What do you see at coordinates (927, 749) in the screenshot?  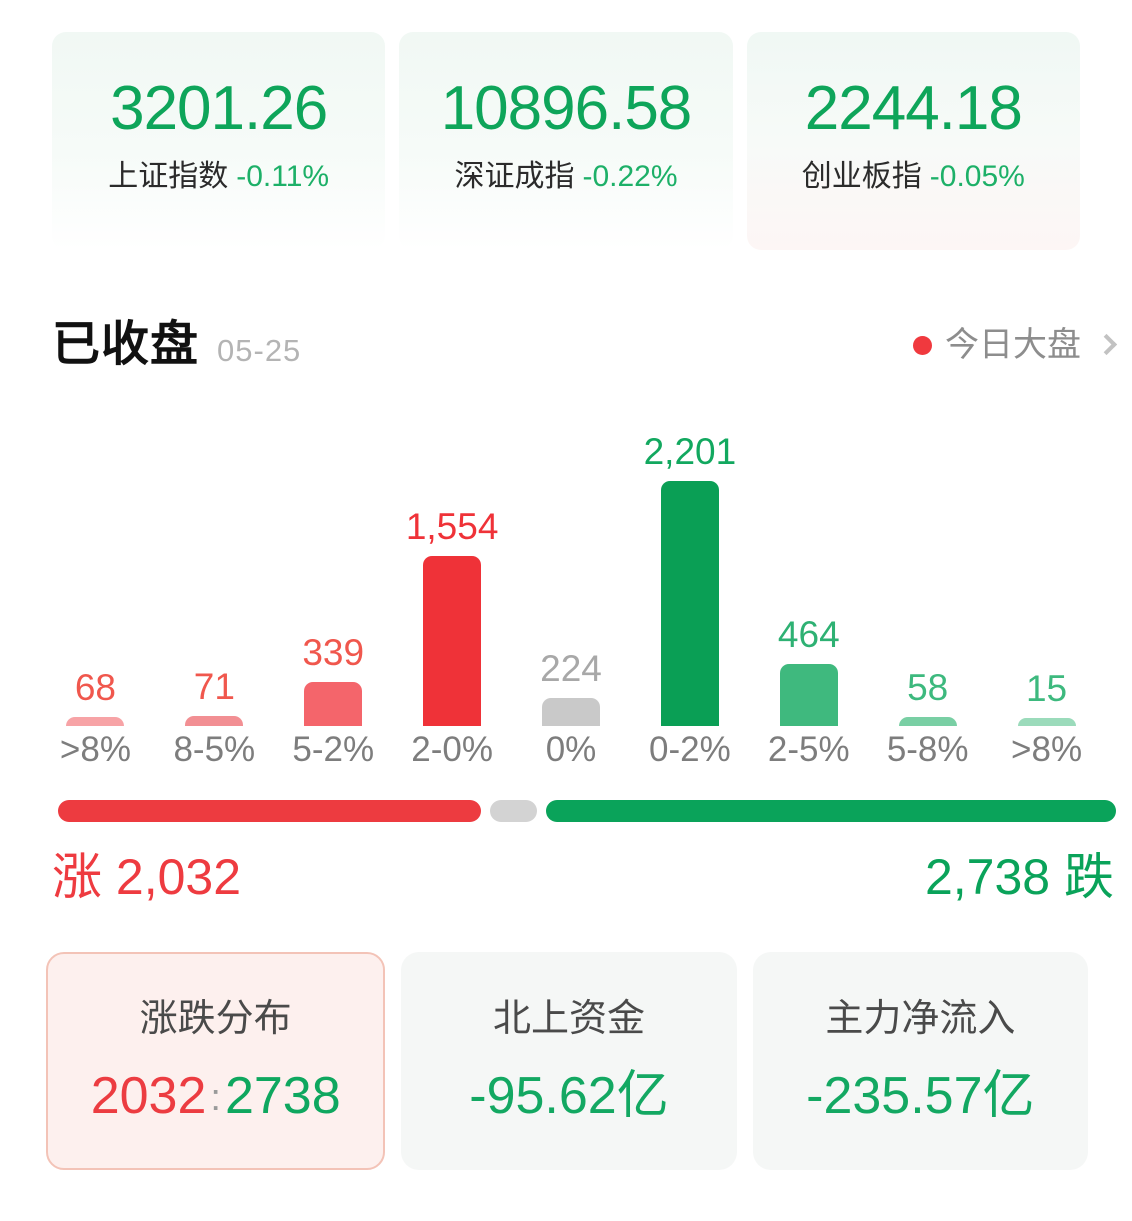 I see `chart-x-label: 5-8%` at bounding box center [927, 749].